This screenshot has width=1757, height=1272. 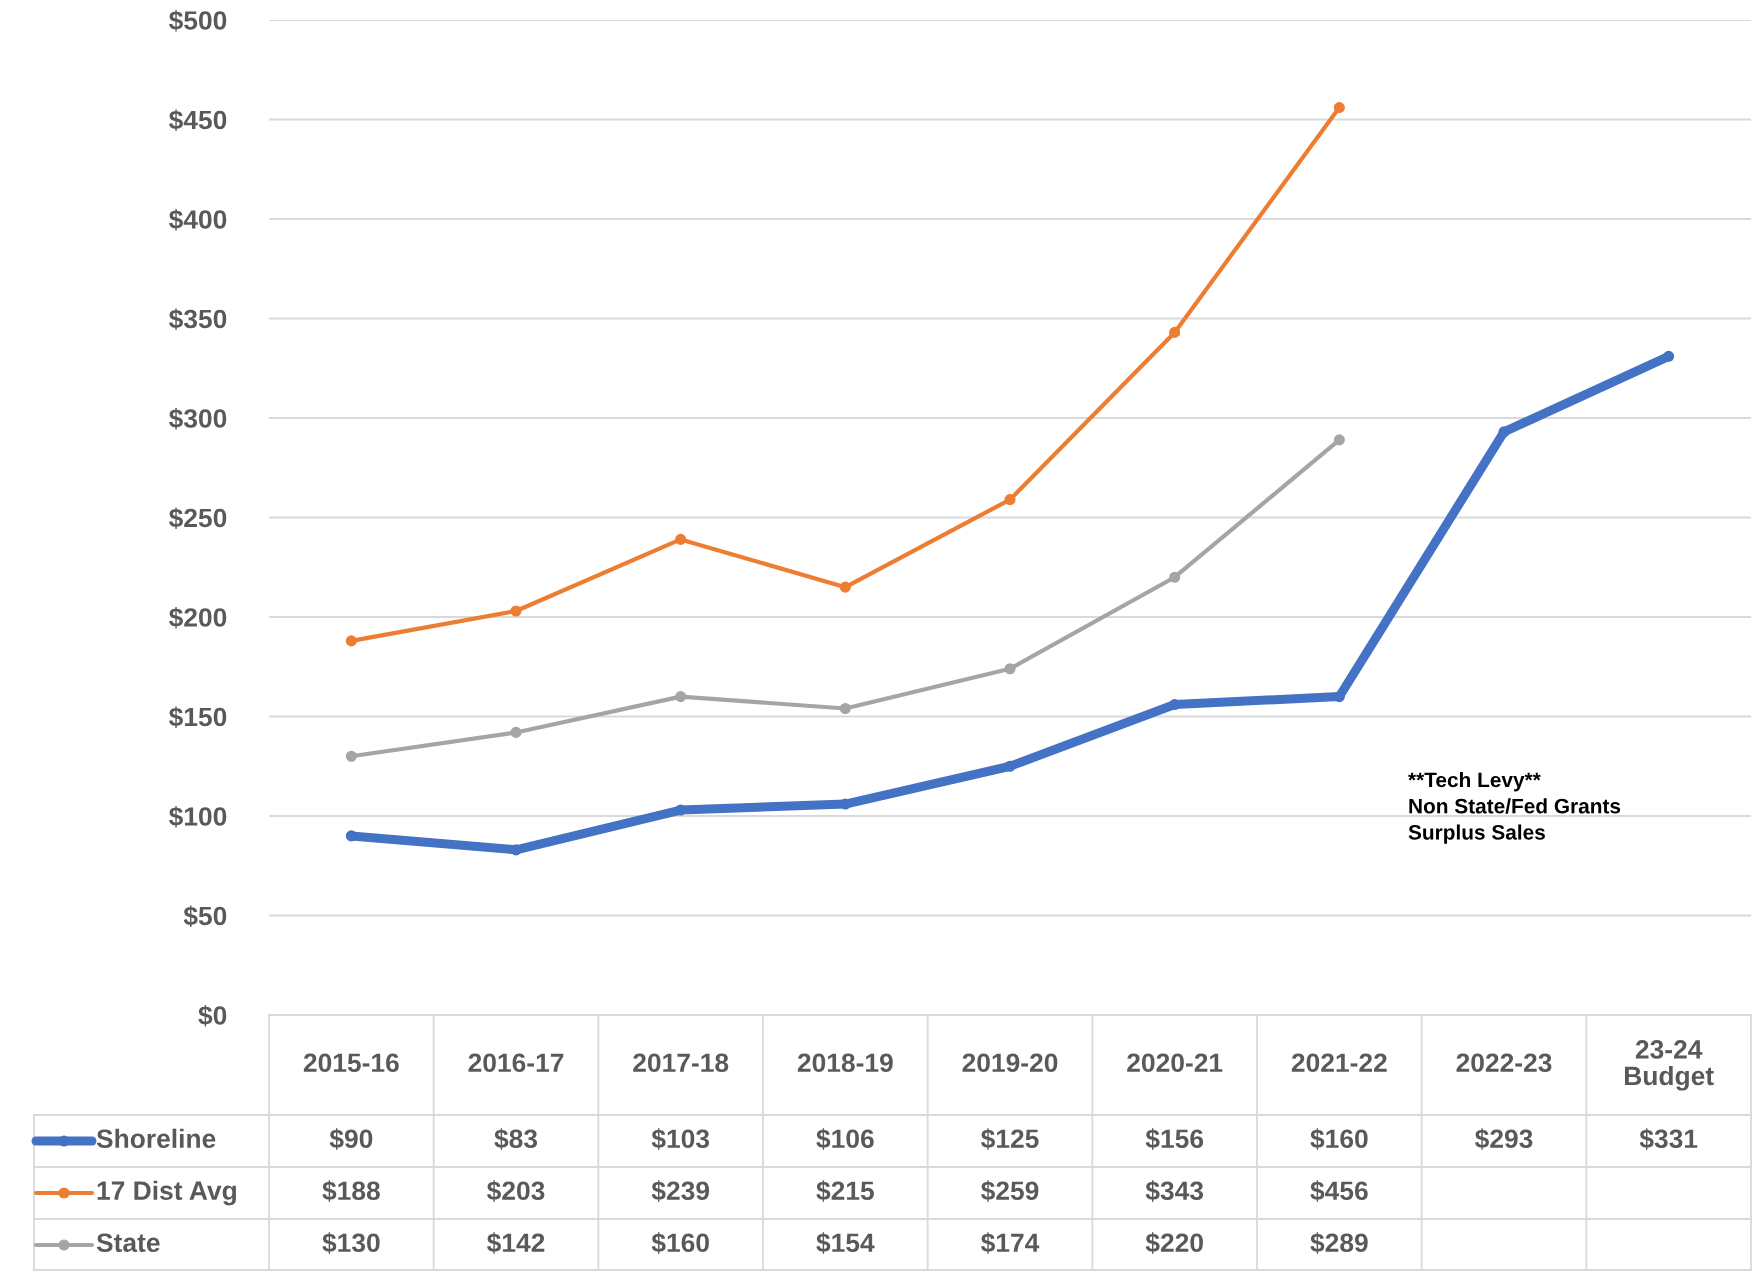 I want to click on y-tick-label: $450, so click(x=197, y=120).